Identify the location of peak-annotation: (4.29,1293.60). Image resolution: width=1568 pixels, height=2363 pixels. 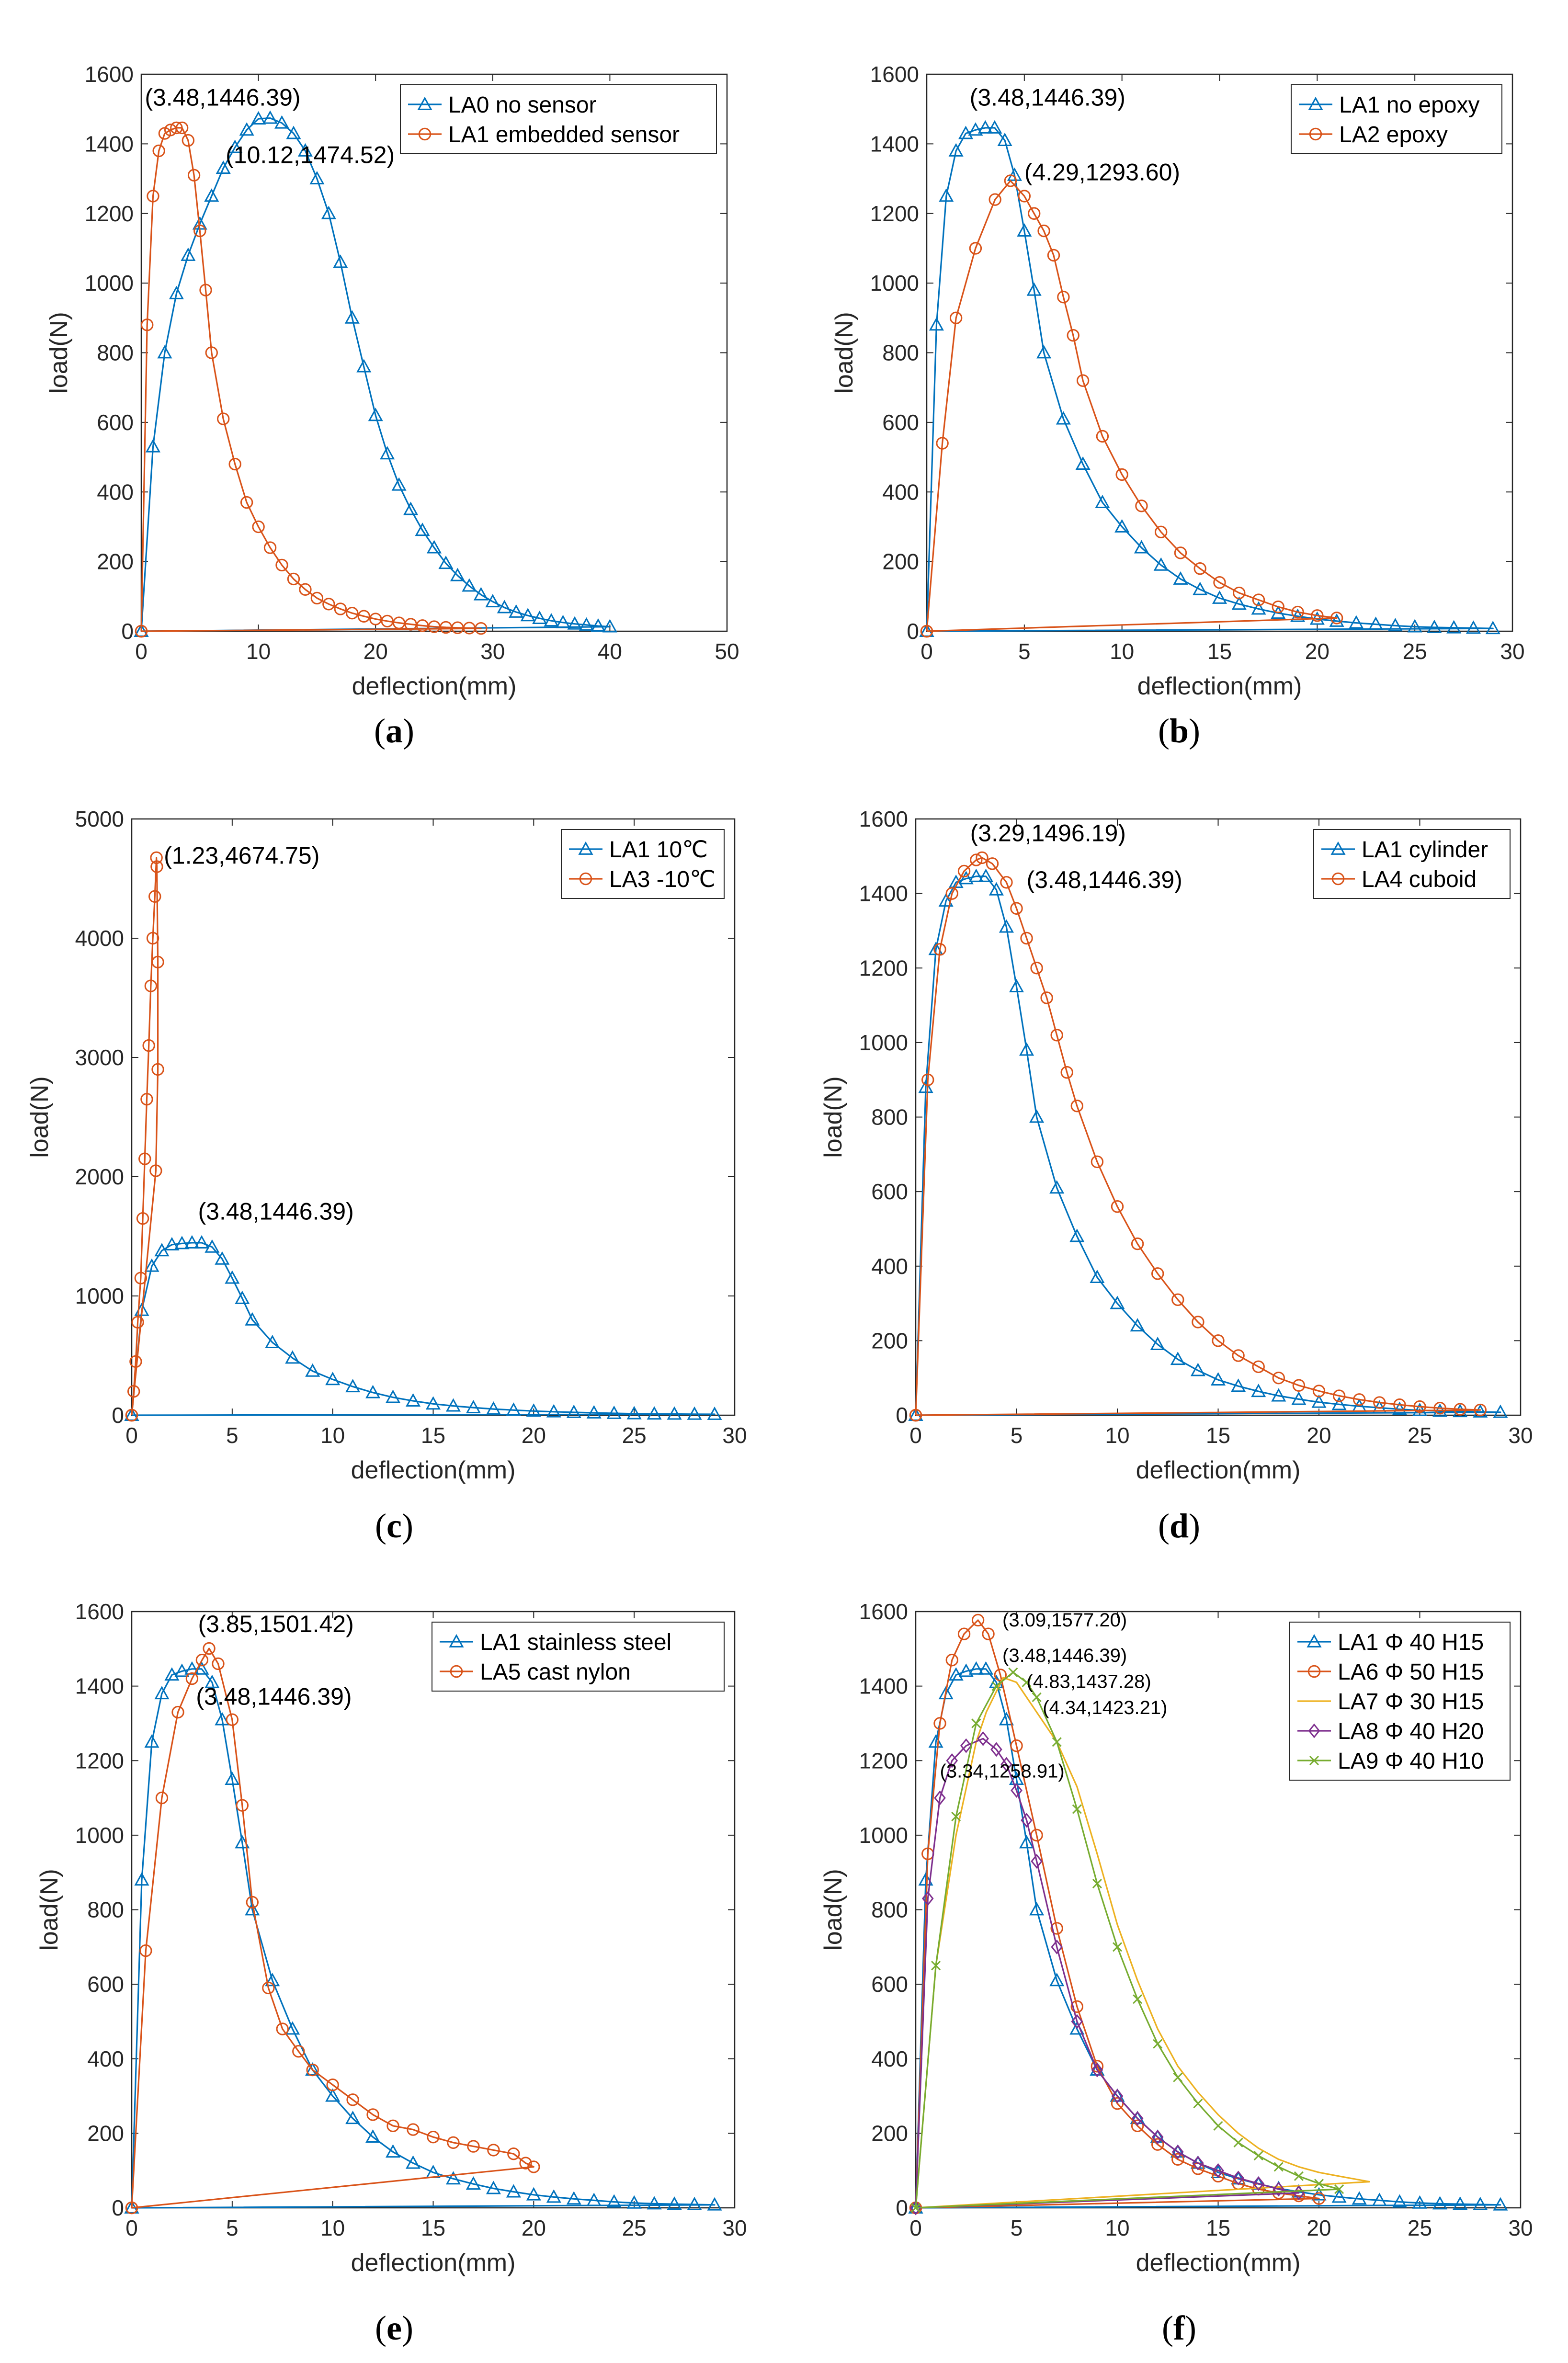
(1102, 173).